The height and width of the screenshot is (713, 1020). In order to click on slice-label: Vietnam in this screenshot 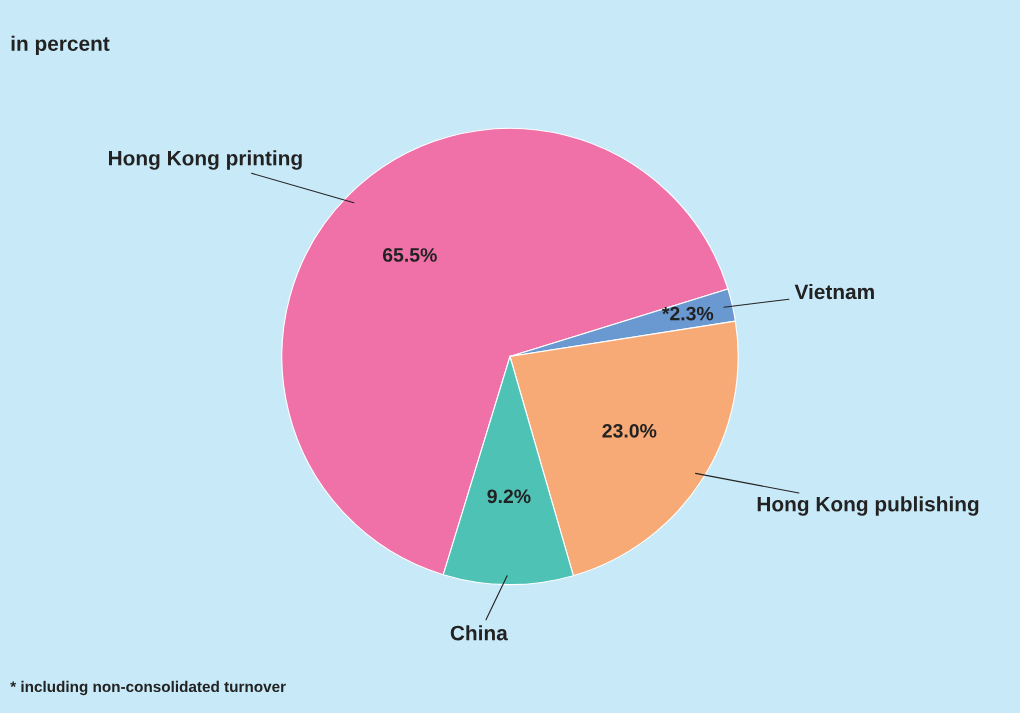, I will do `click(834, 291)`.